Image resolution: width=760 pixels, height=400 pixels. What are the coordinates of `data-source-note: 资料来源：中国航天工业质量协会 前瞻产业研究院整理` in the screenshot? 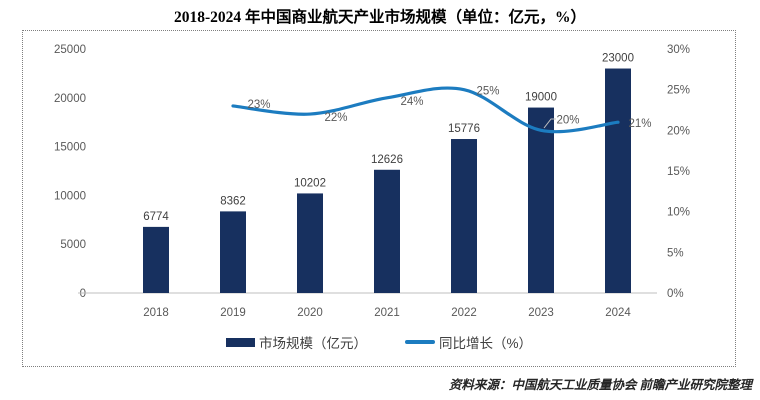 It's located at (600, 385).